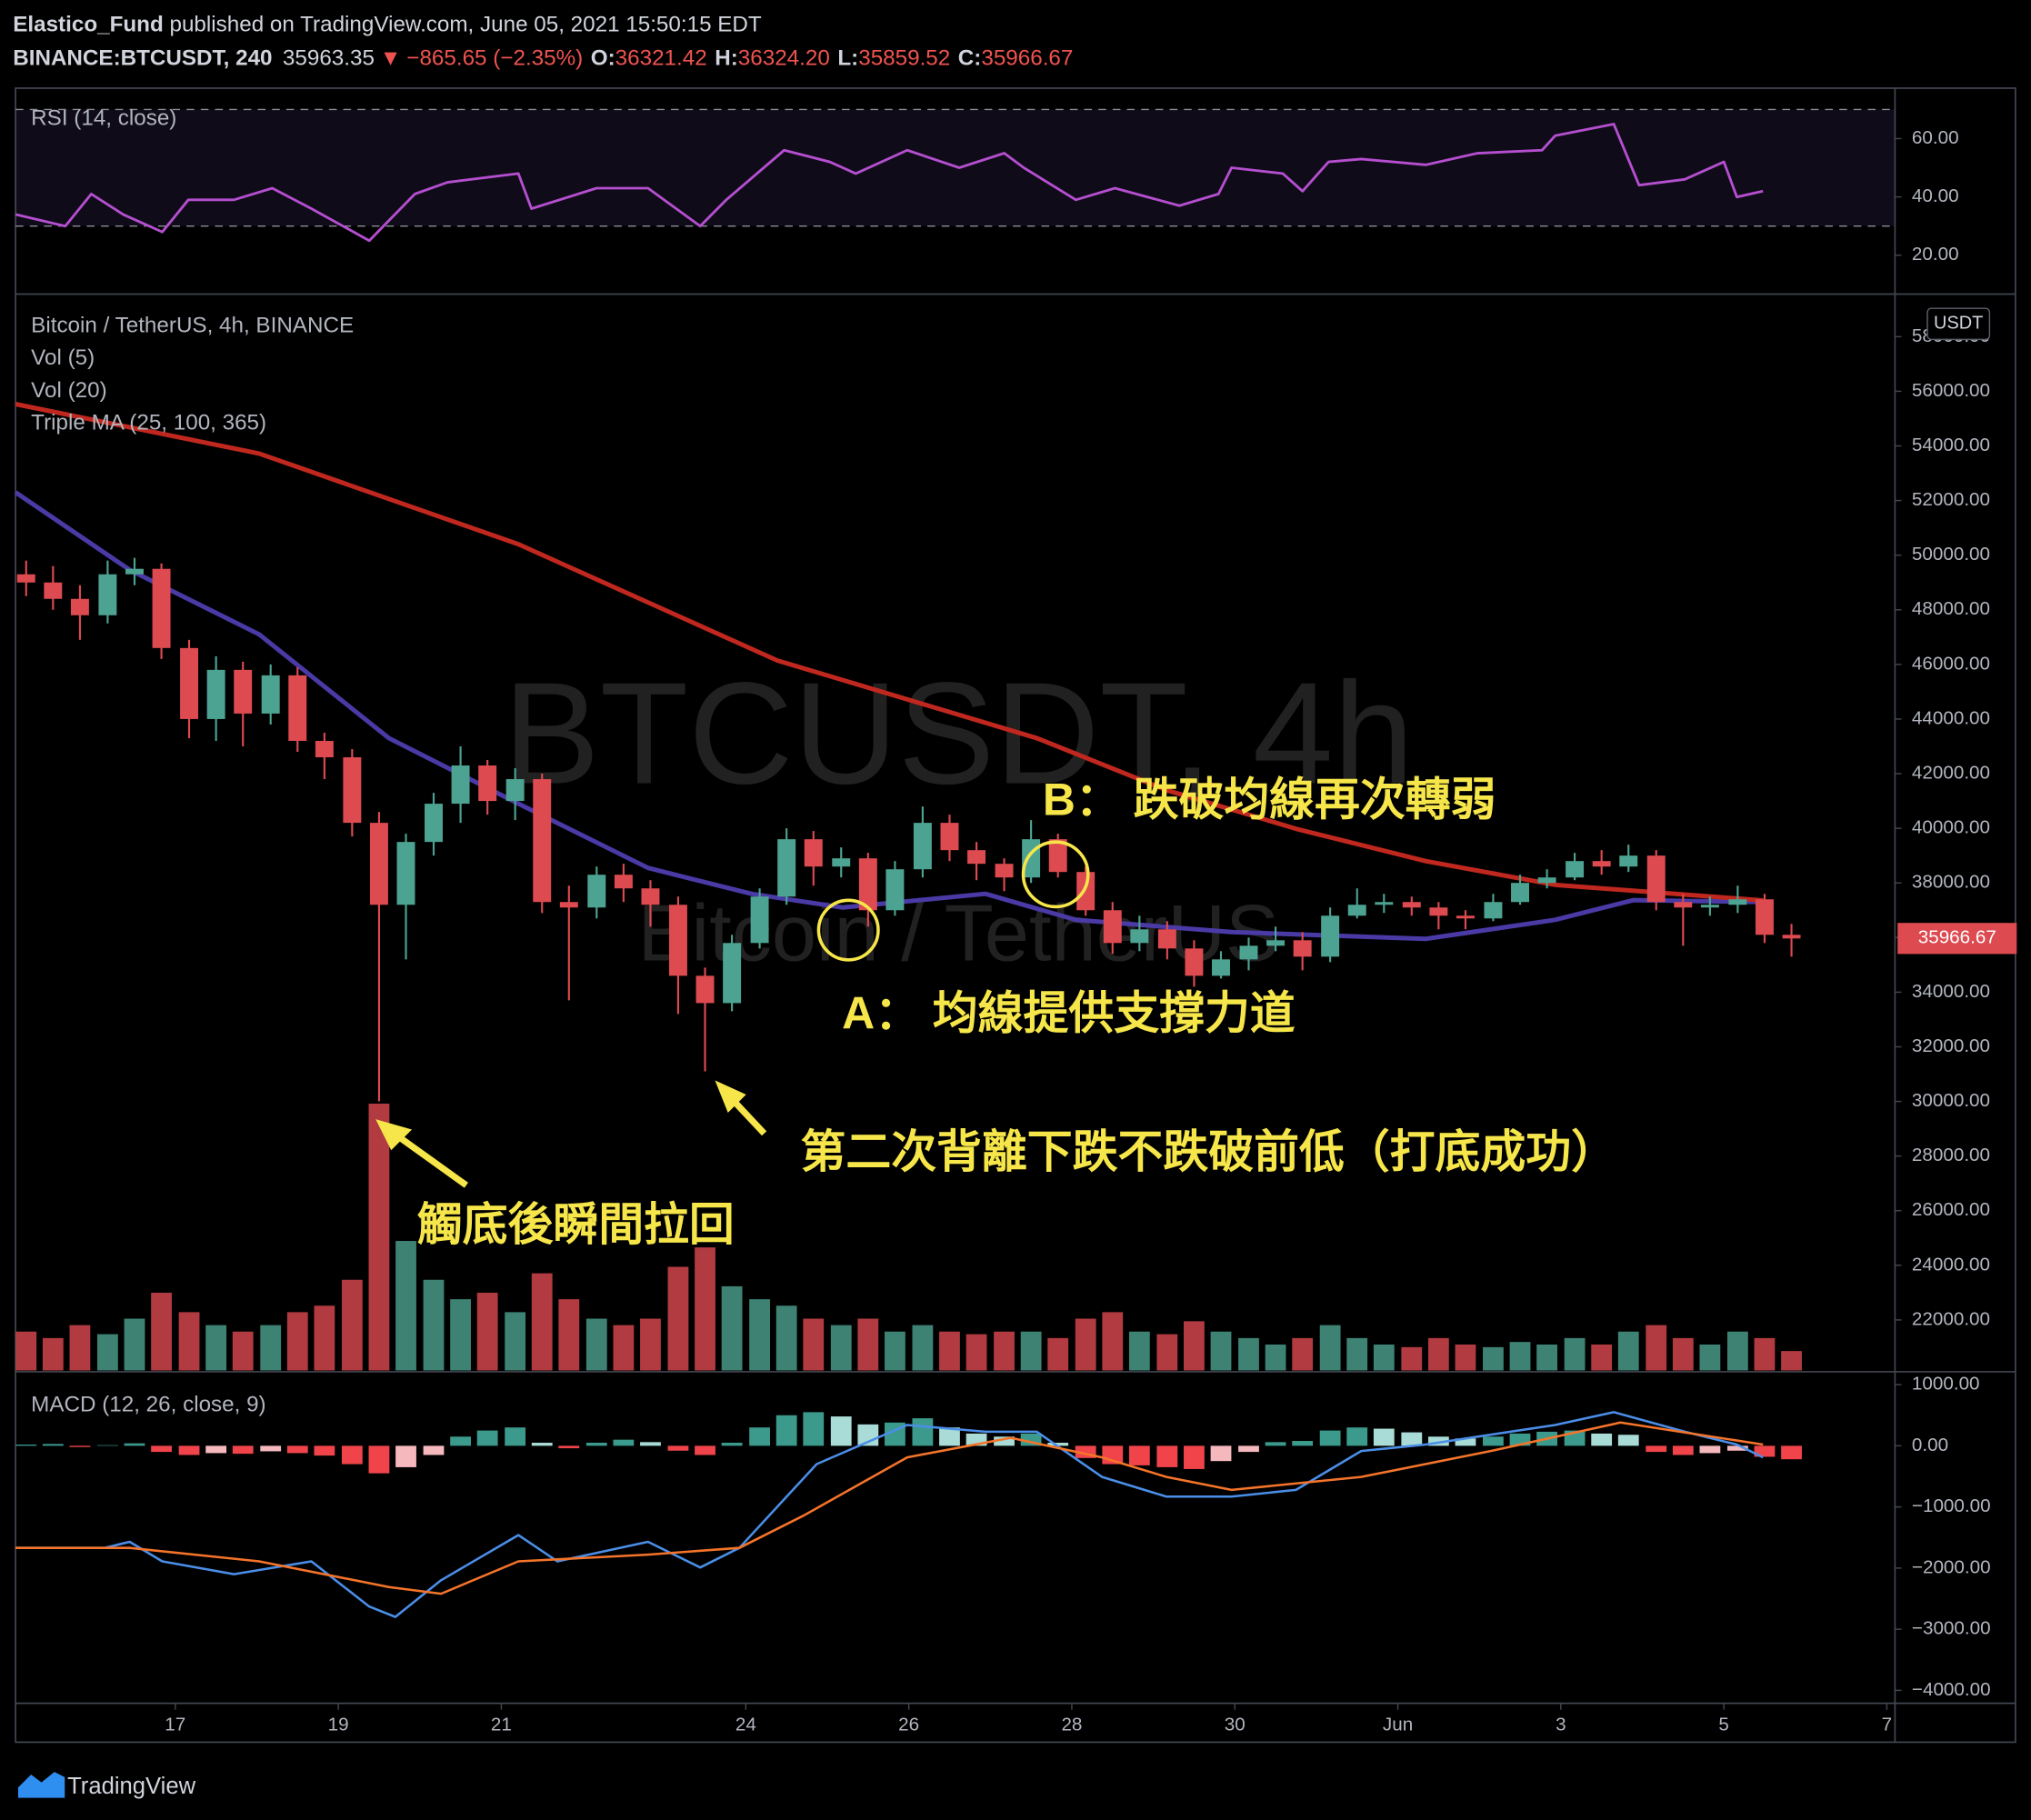 This screenshot has width=2031, height=1820. Describe the element at coordinates (661, 59) in the screenshot. I see `ohlc-value: 36321.42` at that location.